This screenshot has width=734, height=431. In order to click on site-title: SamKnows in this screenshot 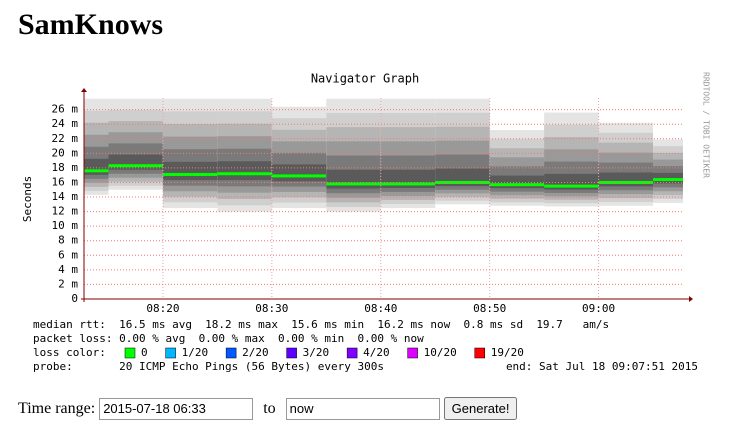, I will do `click(91, 24)`.